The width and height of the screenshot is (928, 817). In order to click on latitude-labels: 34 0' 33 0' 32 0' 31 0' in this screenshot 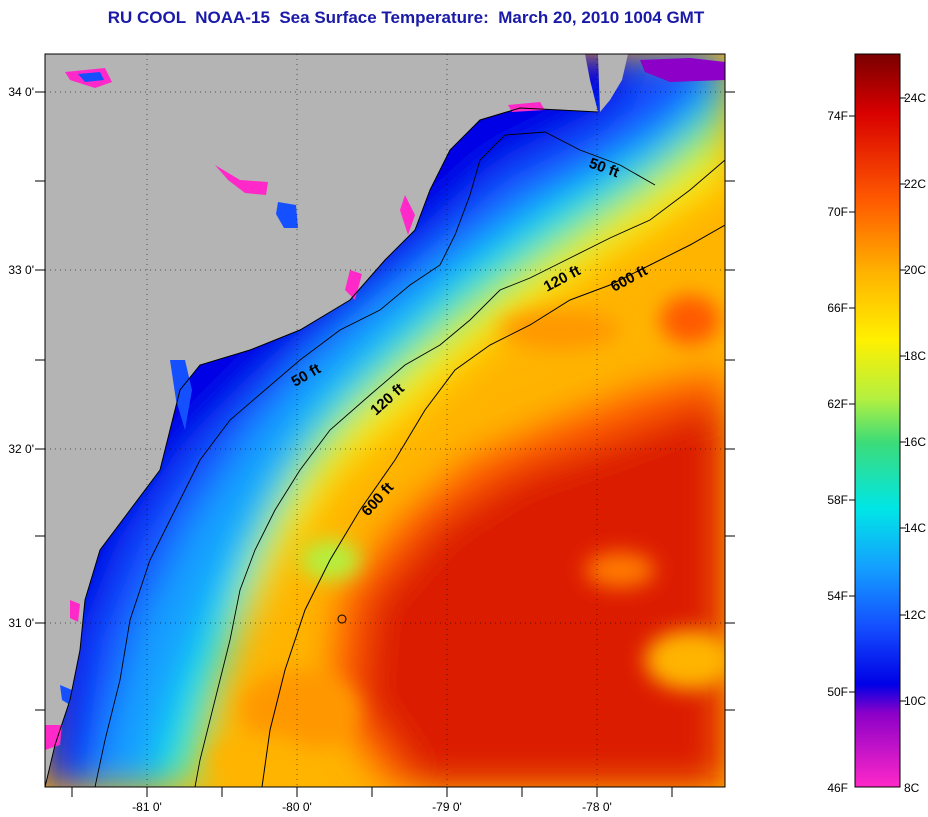, I will do `click(21, 357)`.